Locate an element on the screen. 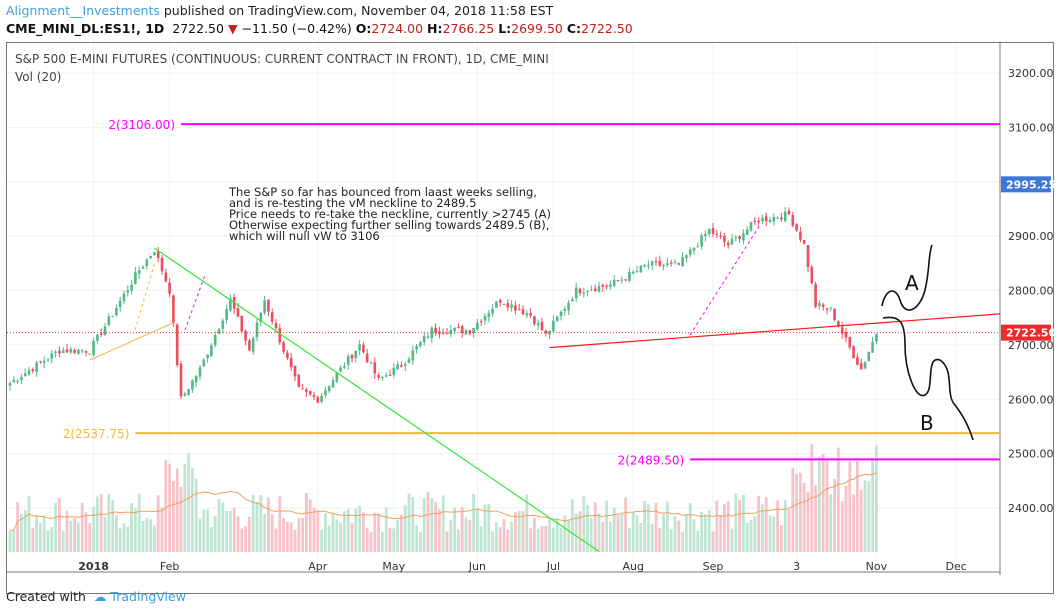 This screenshot has height=614, width=1059. x-tick-label: May is located at coordinates (393, 566).